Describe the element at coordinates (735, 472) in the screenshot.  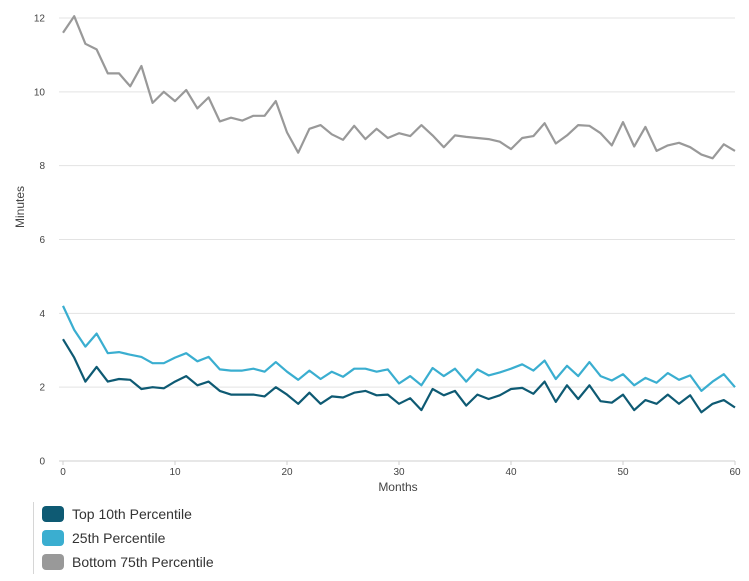
I see `x-tick-label: 60` at that location.